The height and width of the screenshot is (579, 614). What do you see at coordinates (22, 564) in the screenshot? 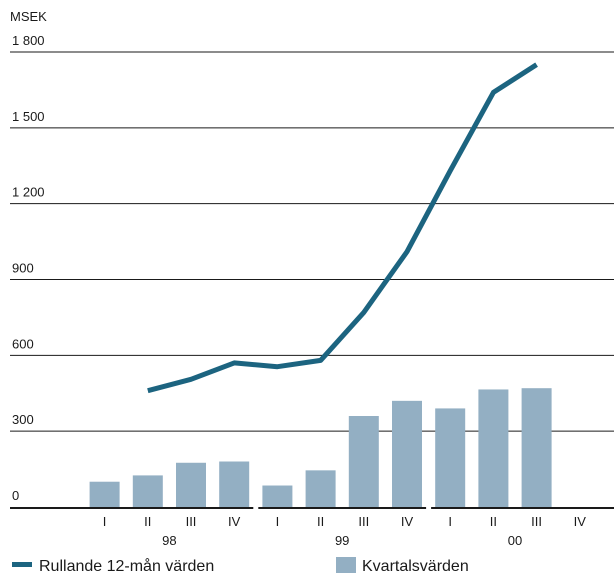
I see `legend-swatch-line` at bounding box center [22, 564].